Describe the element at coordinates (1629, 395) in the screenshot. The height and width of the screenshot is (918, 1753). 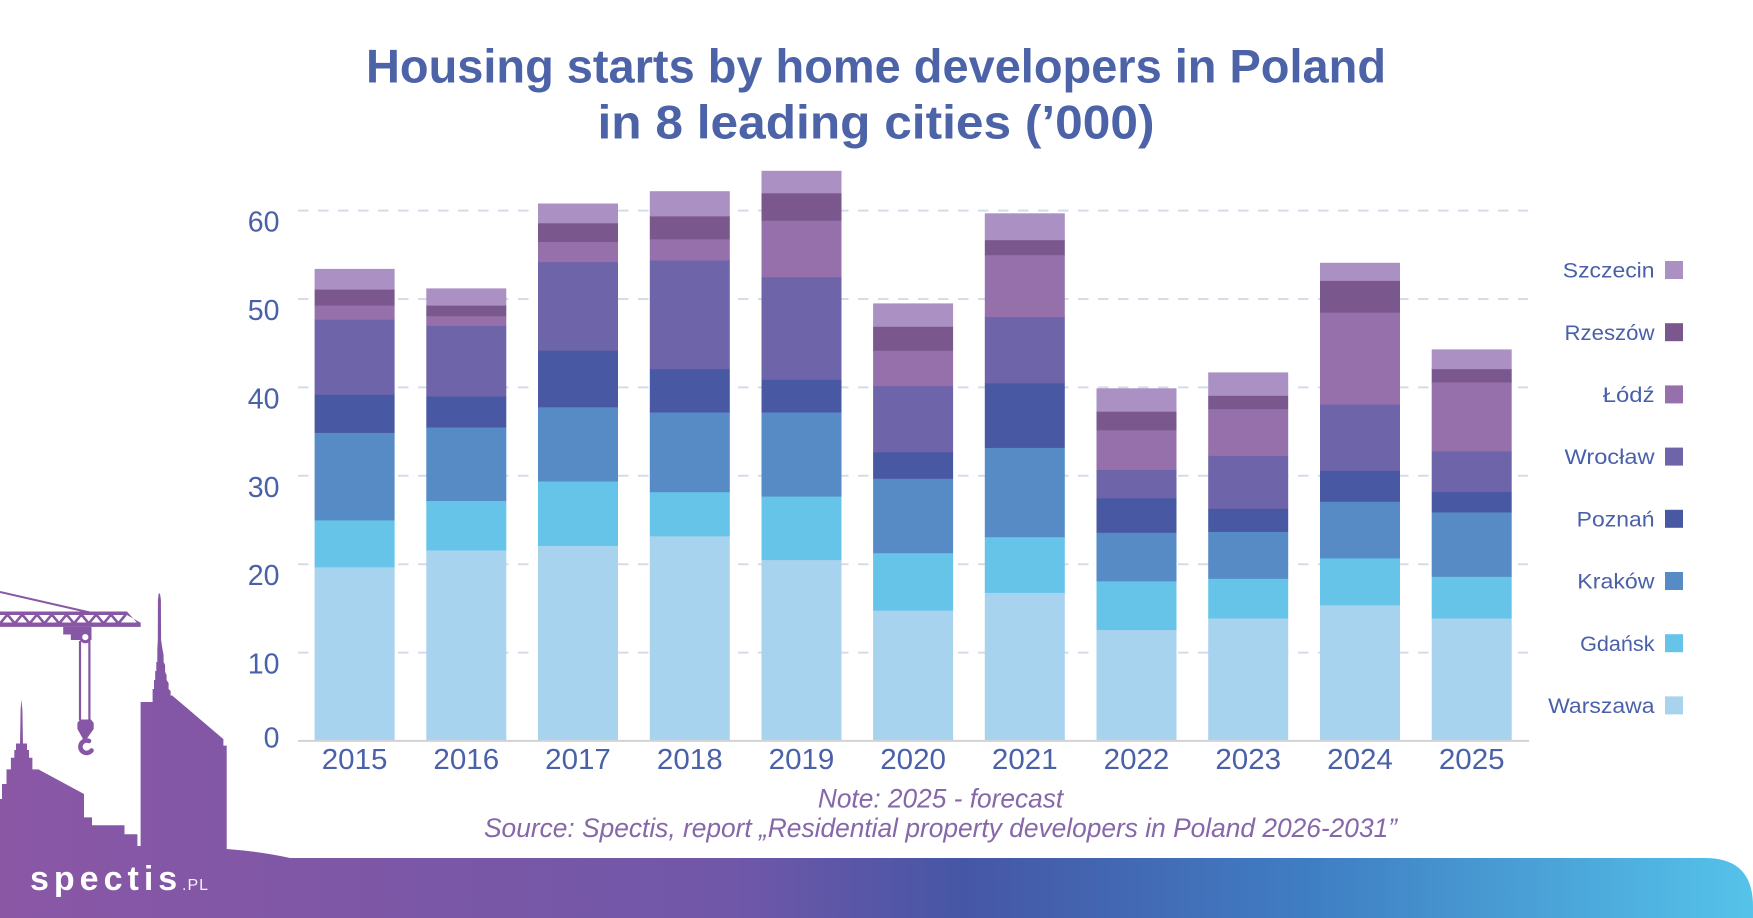
I see `svg-text: Łódź` at that location.